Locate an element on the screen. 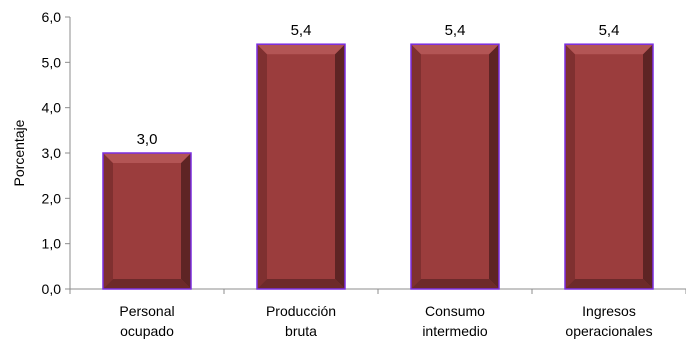  y-tick-label: 5,0 is located at coordinates (52, 62).